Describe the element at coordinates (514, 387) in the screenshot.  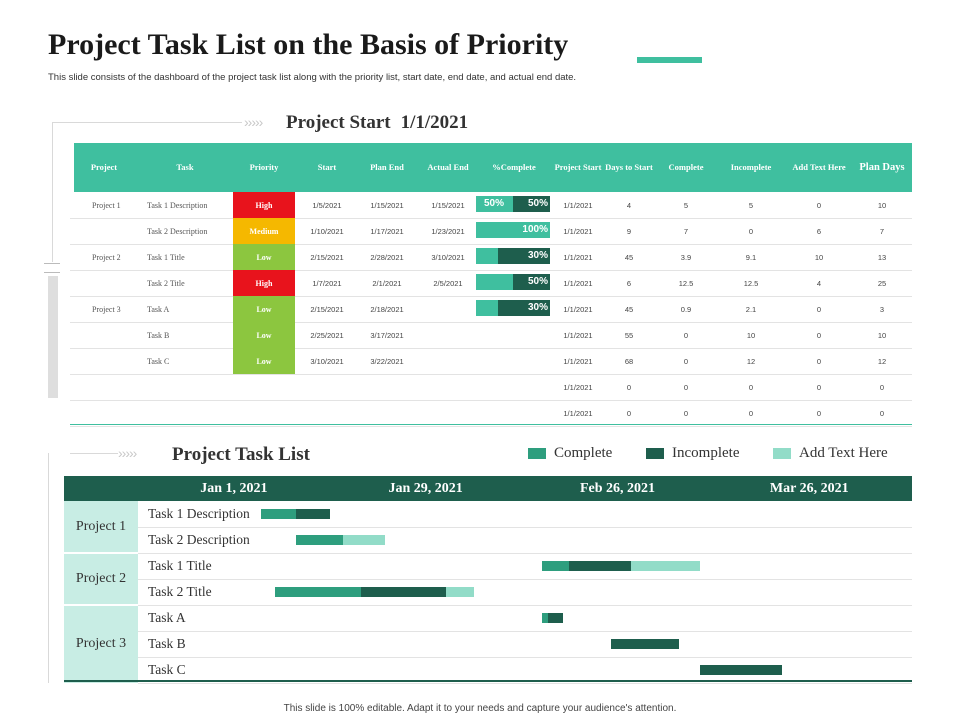
I see `complete-progress` at that location.